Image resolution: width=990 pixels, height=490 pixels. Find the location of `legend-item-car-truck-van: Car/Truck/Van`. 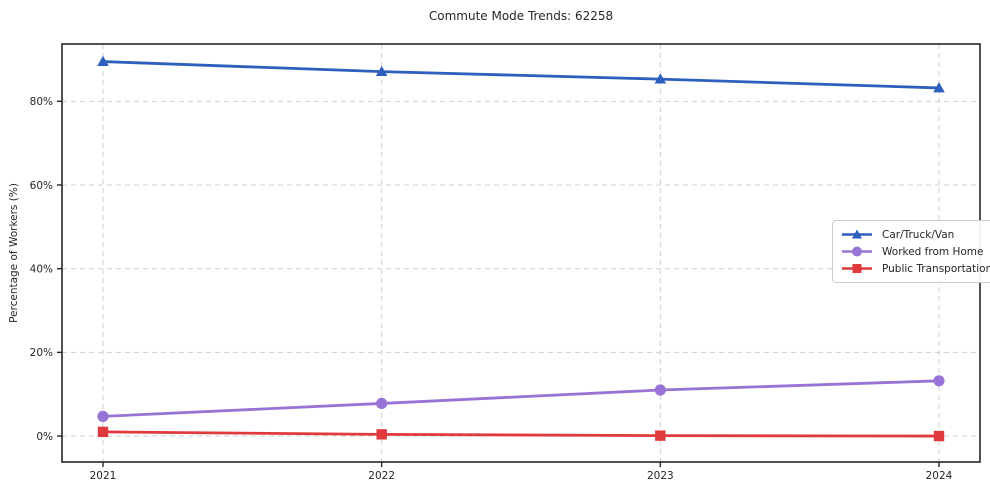

legend-item-car-truck-van: Car/Truck/Van is located at coordinates (915, 234).